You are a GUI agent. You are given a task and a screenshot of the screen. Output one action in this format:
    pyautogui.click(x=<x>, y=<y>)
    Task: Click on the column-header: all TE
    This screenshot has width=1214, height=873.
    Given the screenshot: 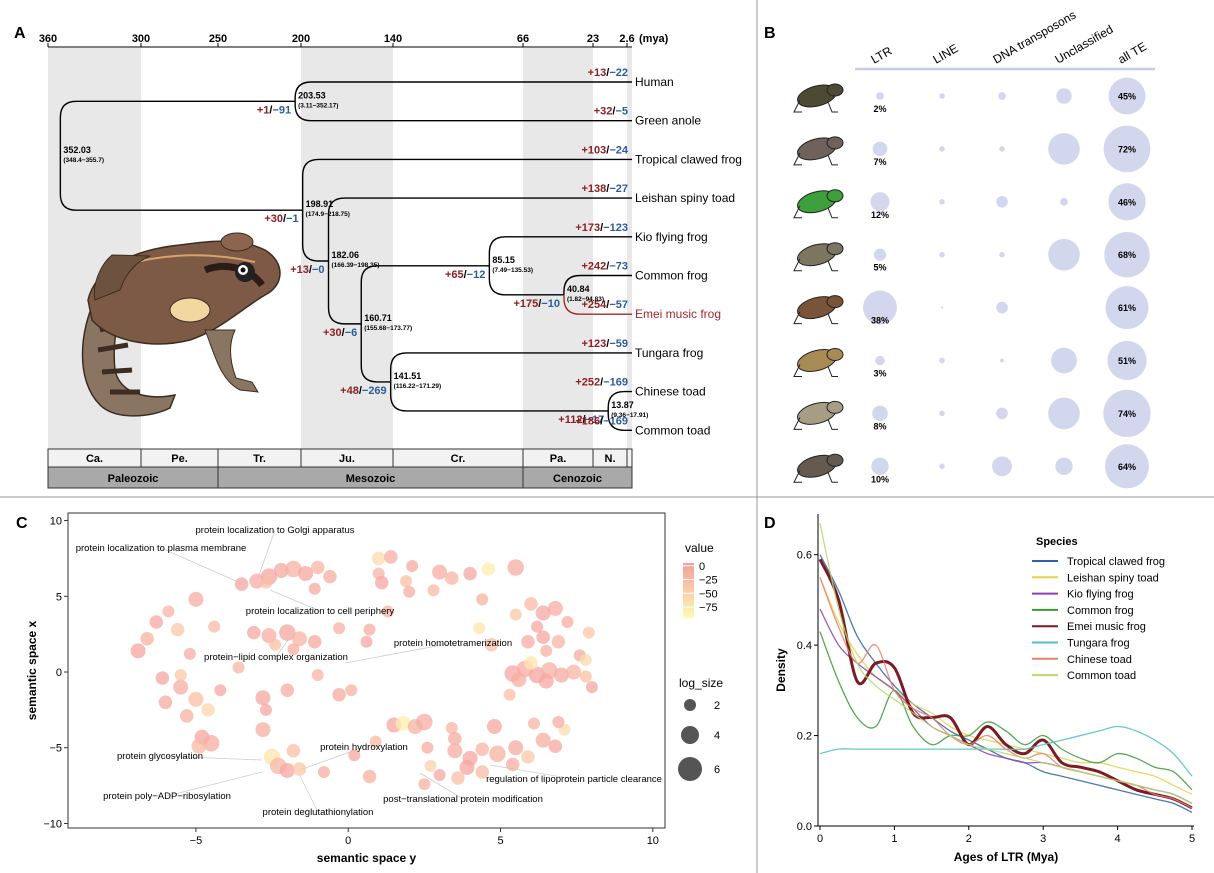 What is the action you would take?
    pyautogui.click(x=1132, y=52)
    